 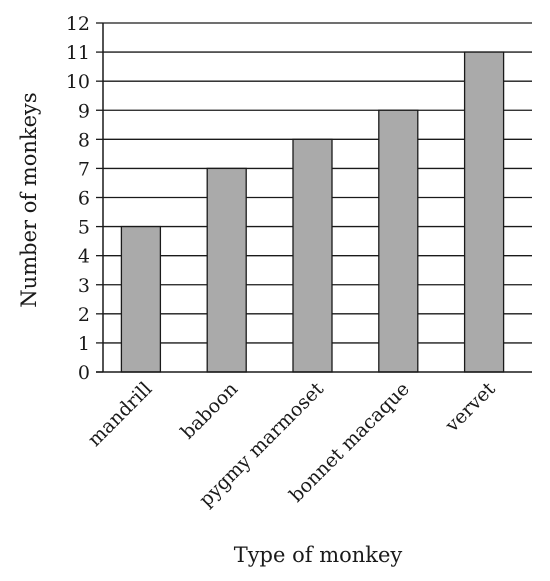 I want to click on y-tick-label: 11, so click(x=78, y=53).